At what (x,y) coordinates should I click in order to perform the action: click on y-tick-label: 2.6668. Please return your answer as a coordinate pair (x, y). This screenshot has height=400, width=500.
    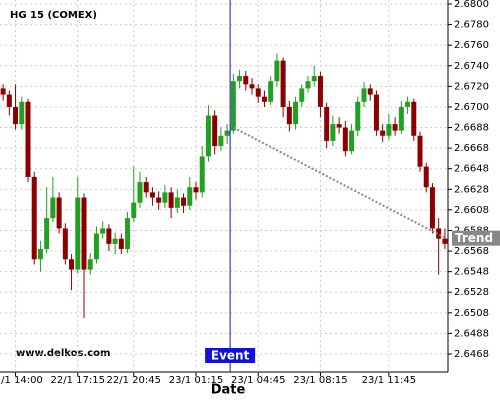
    Looking at the image, I should click on (471, 148).